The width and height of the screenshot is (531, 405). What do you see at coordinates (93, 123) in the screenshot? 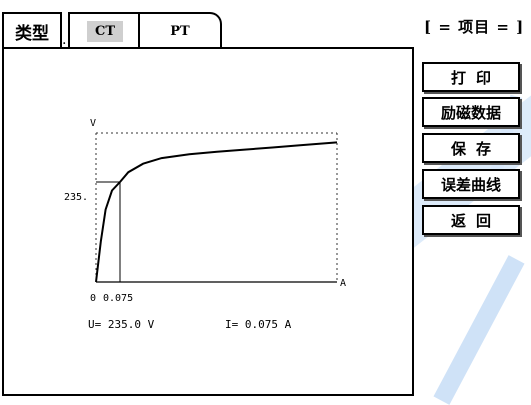
I see `y-axis-label: V` at bounding box center [93, 123].